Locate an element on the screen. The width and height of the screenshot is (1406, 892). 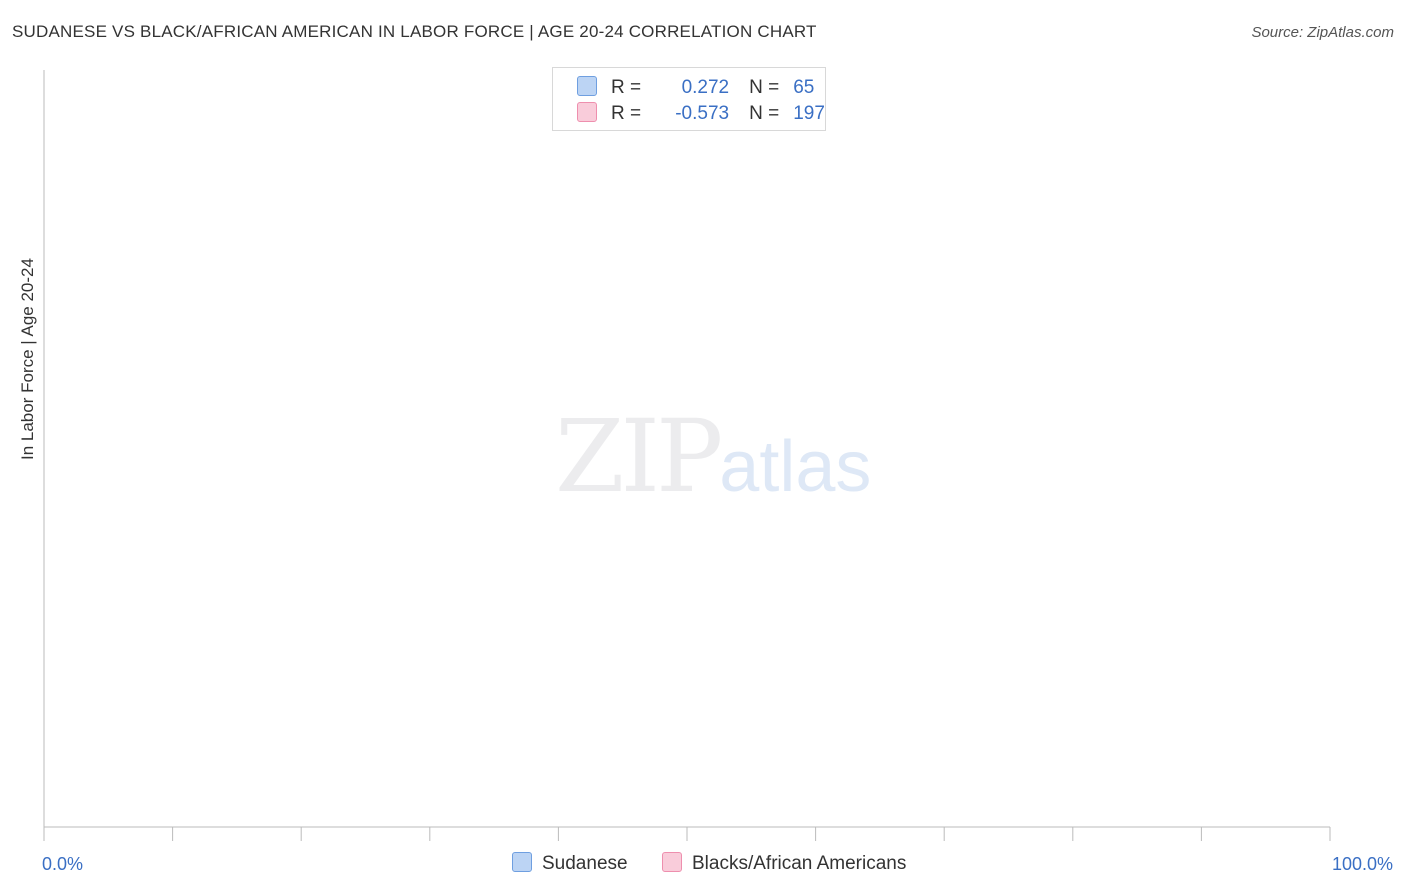
series-legend-black: Blacks/African Americans is located at coordinates (784, 863).